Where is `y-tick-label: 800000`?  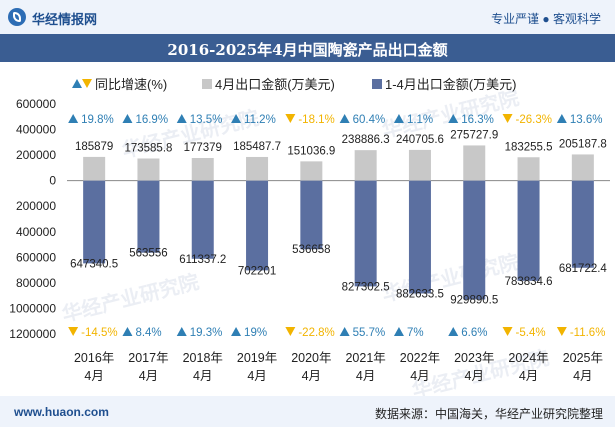
y-tick-label: 800000 is located at coordinates (36, 283).